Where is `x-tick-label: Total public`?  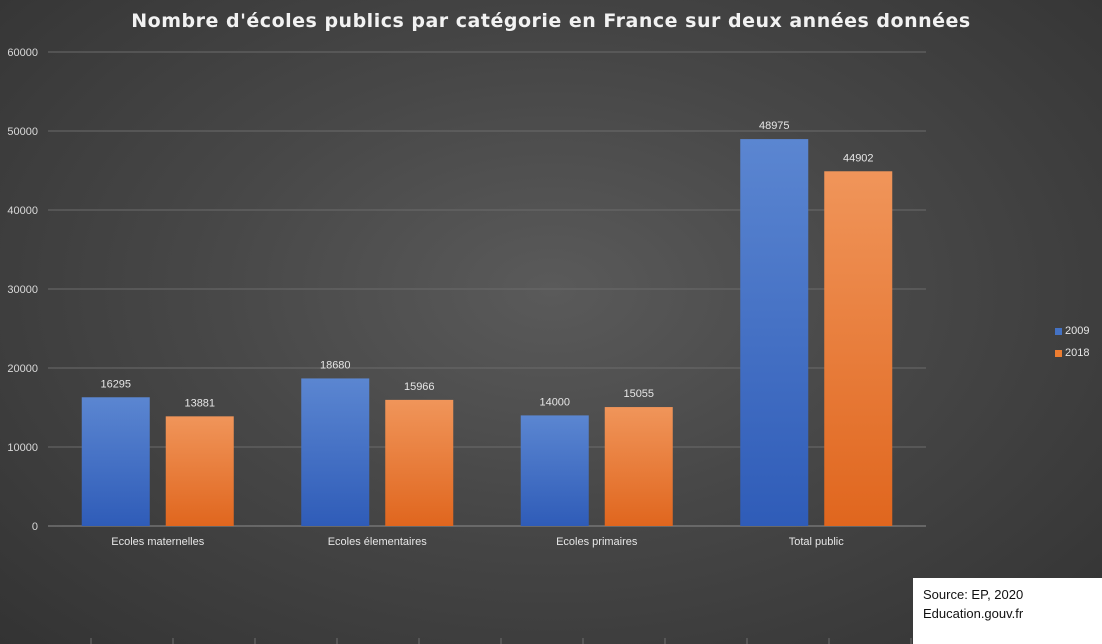 x-tick-label: Total public is located at coordinates (817, 542).